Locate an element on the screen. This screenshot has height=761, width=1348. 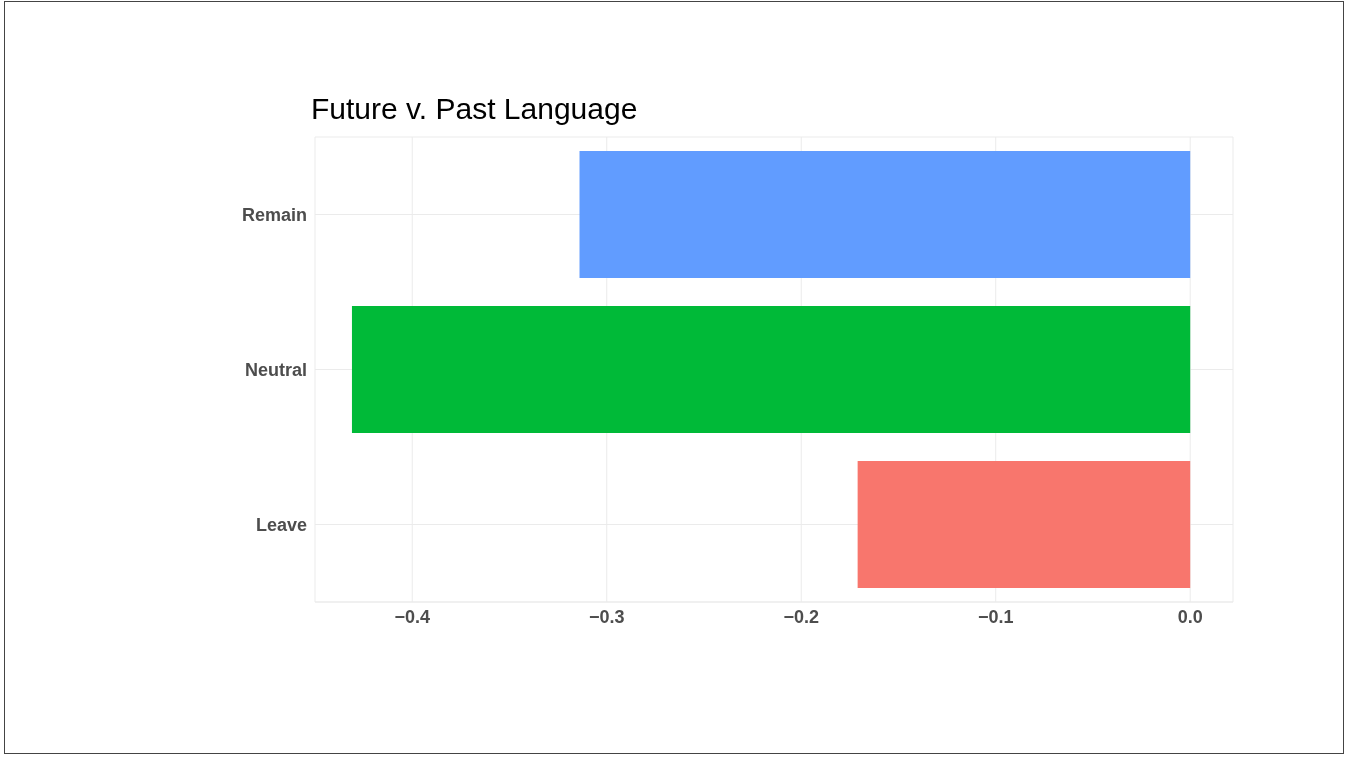
y-tick-label: Neutral is located at coordinates (275, 369).